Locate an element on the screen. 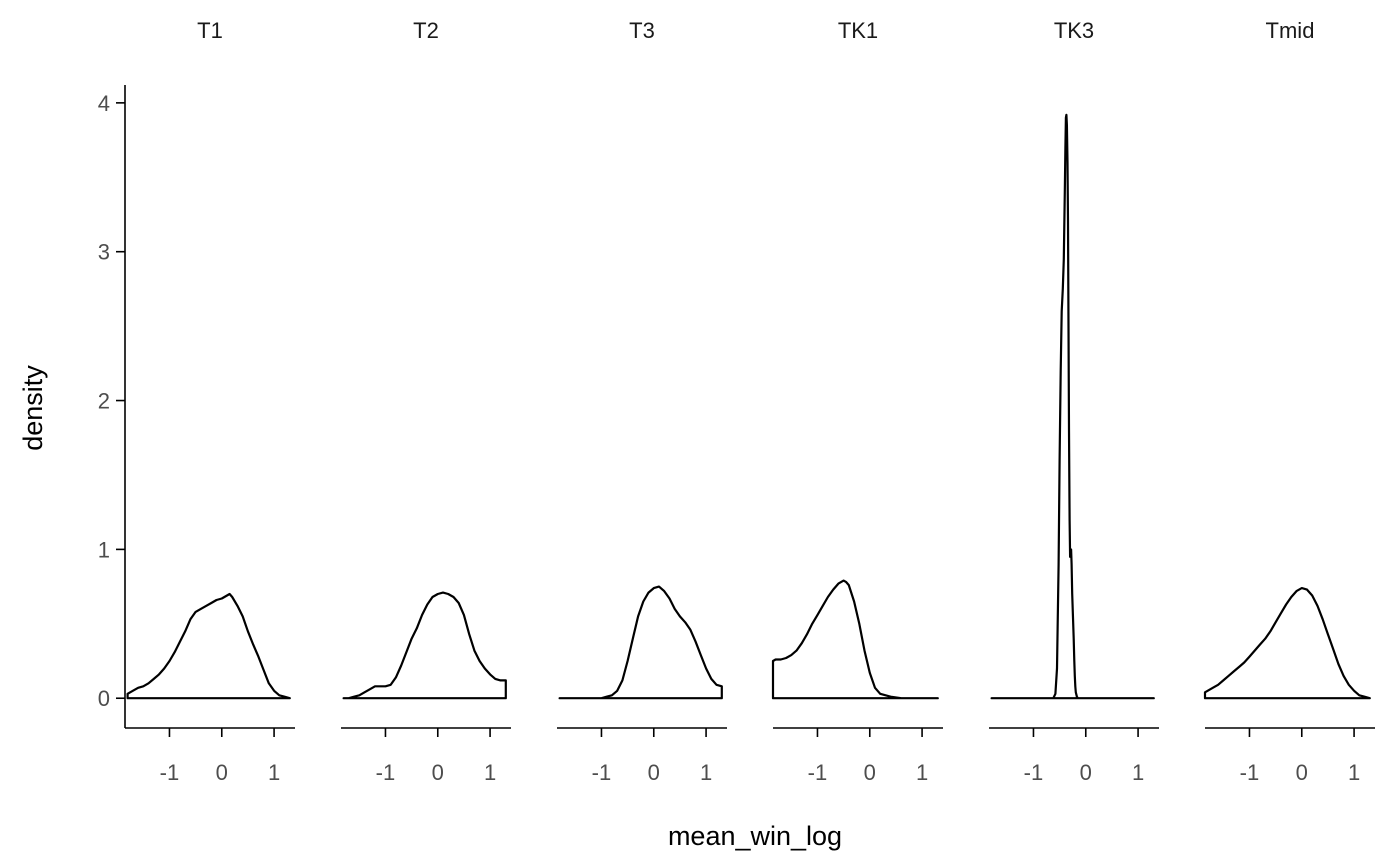  y-tick-label: 1 is located at coordinates (104, 549).